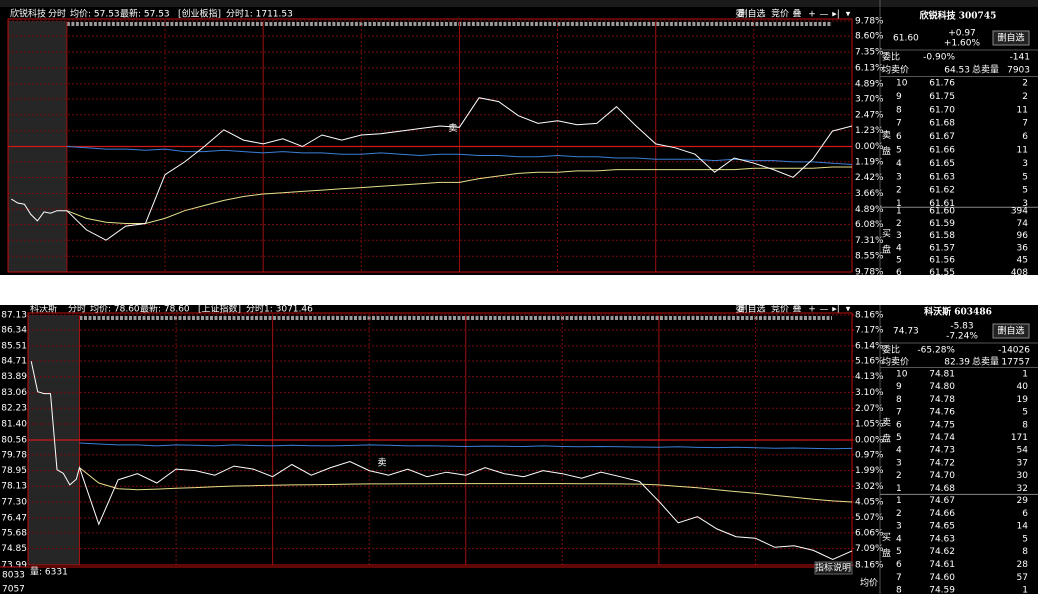 Image resolution: width=1038 pixels, height=594 pixels. Describe the element at coordinates (869, 583) in the screenshot. I see `volume-avg-label: 均价` at that location.